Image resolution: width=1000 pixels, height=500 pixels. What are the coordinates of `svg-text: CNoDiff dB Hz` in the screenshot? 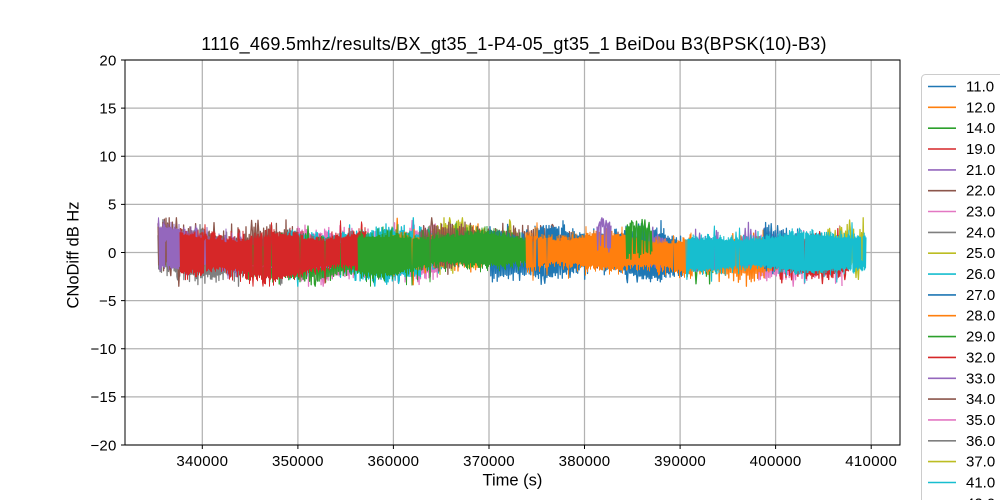 It's located at (74, 255).